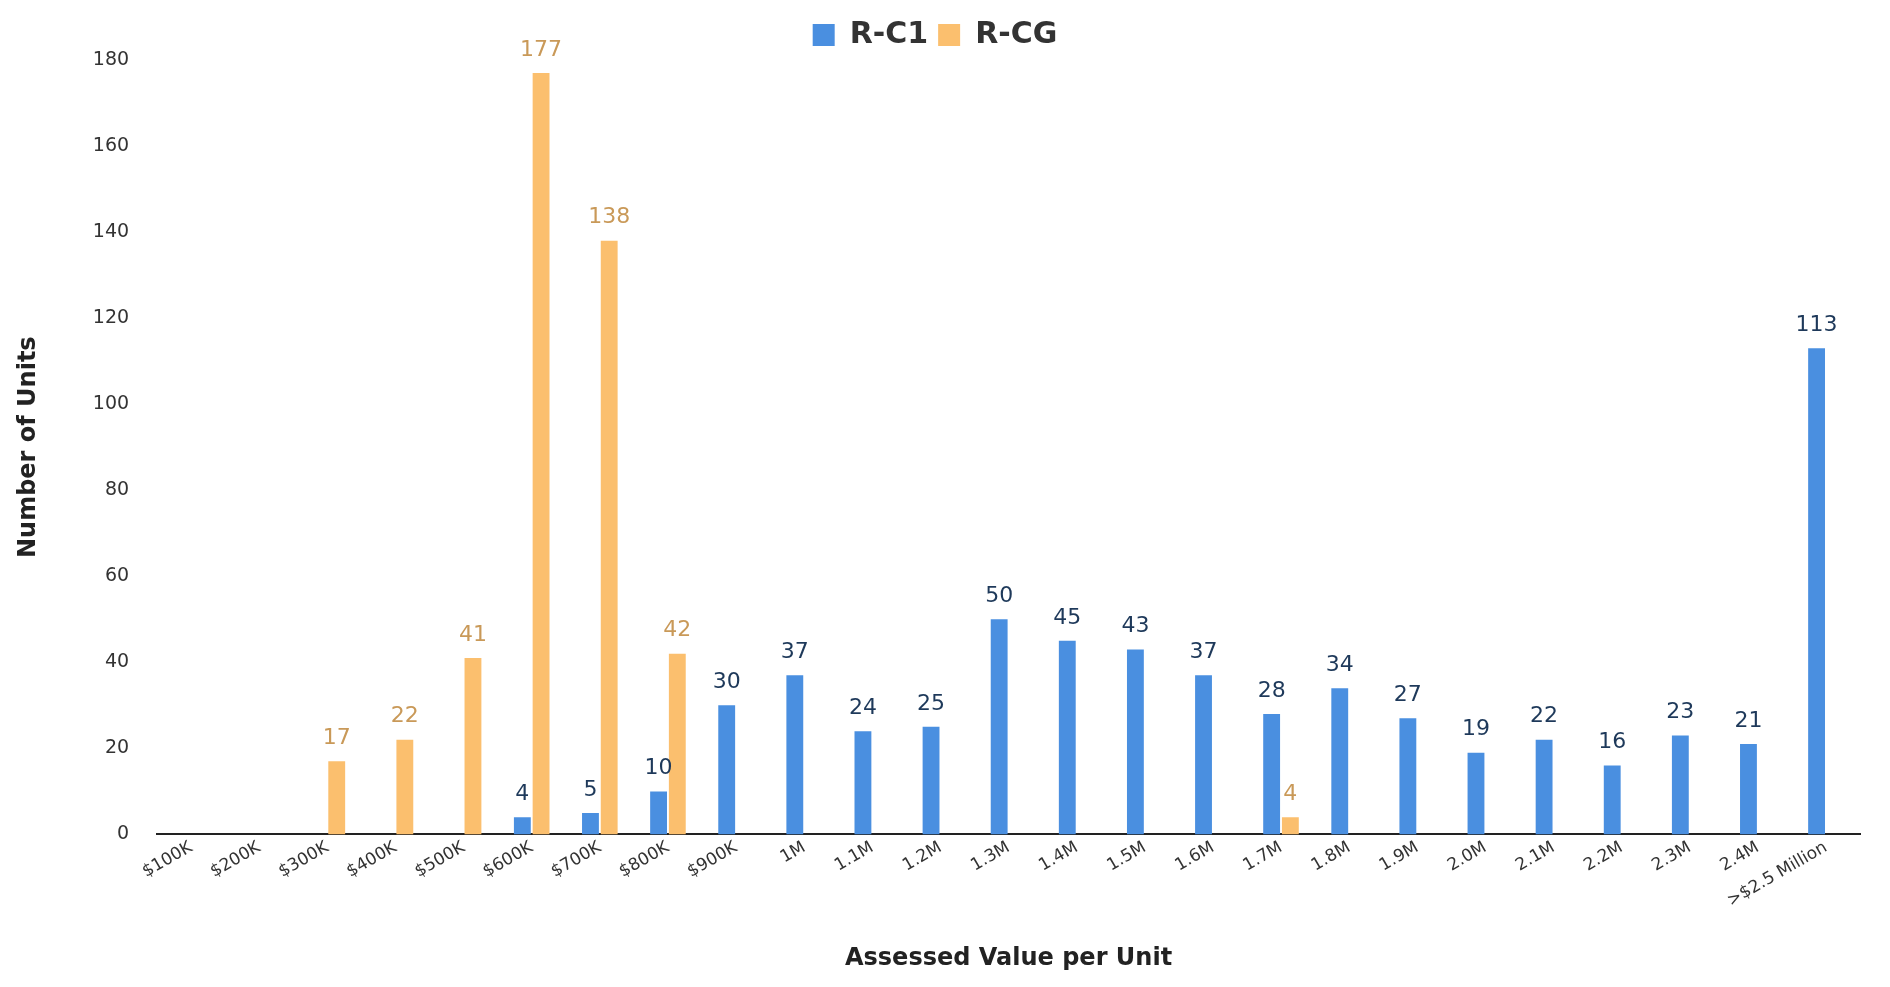 The width and height of the screenshot is (1890, 987). I want to click on y-tick-label: 40, so click(117, 660).